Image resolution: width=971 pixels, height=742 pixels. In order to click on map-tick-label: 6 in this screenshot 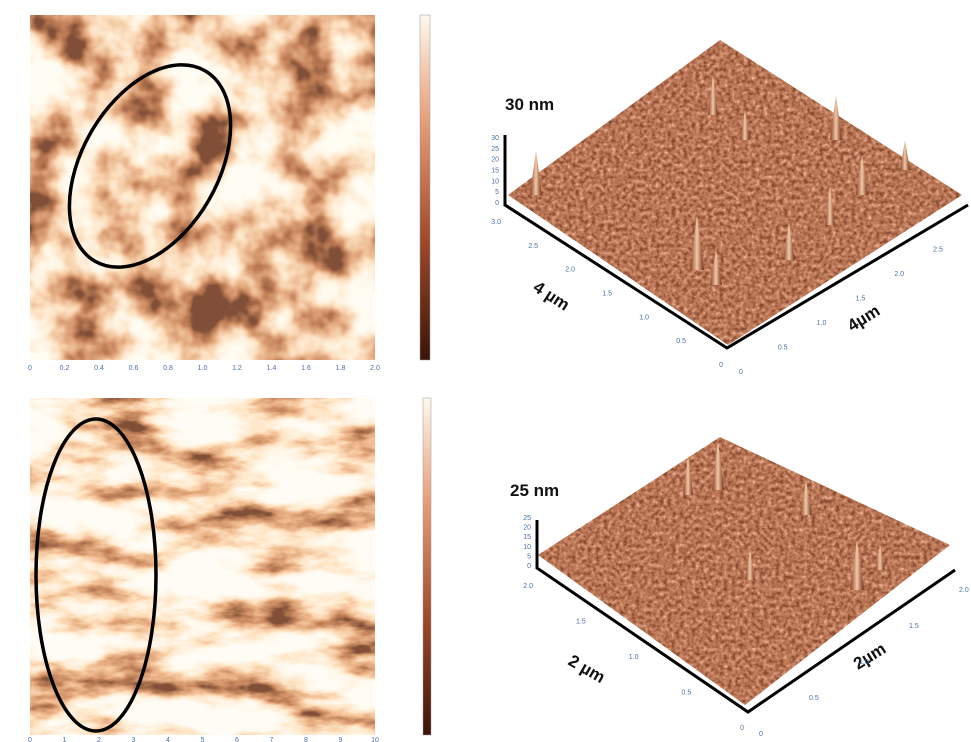, I will do `click(237, 739)`.